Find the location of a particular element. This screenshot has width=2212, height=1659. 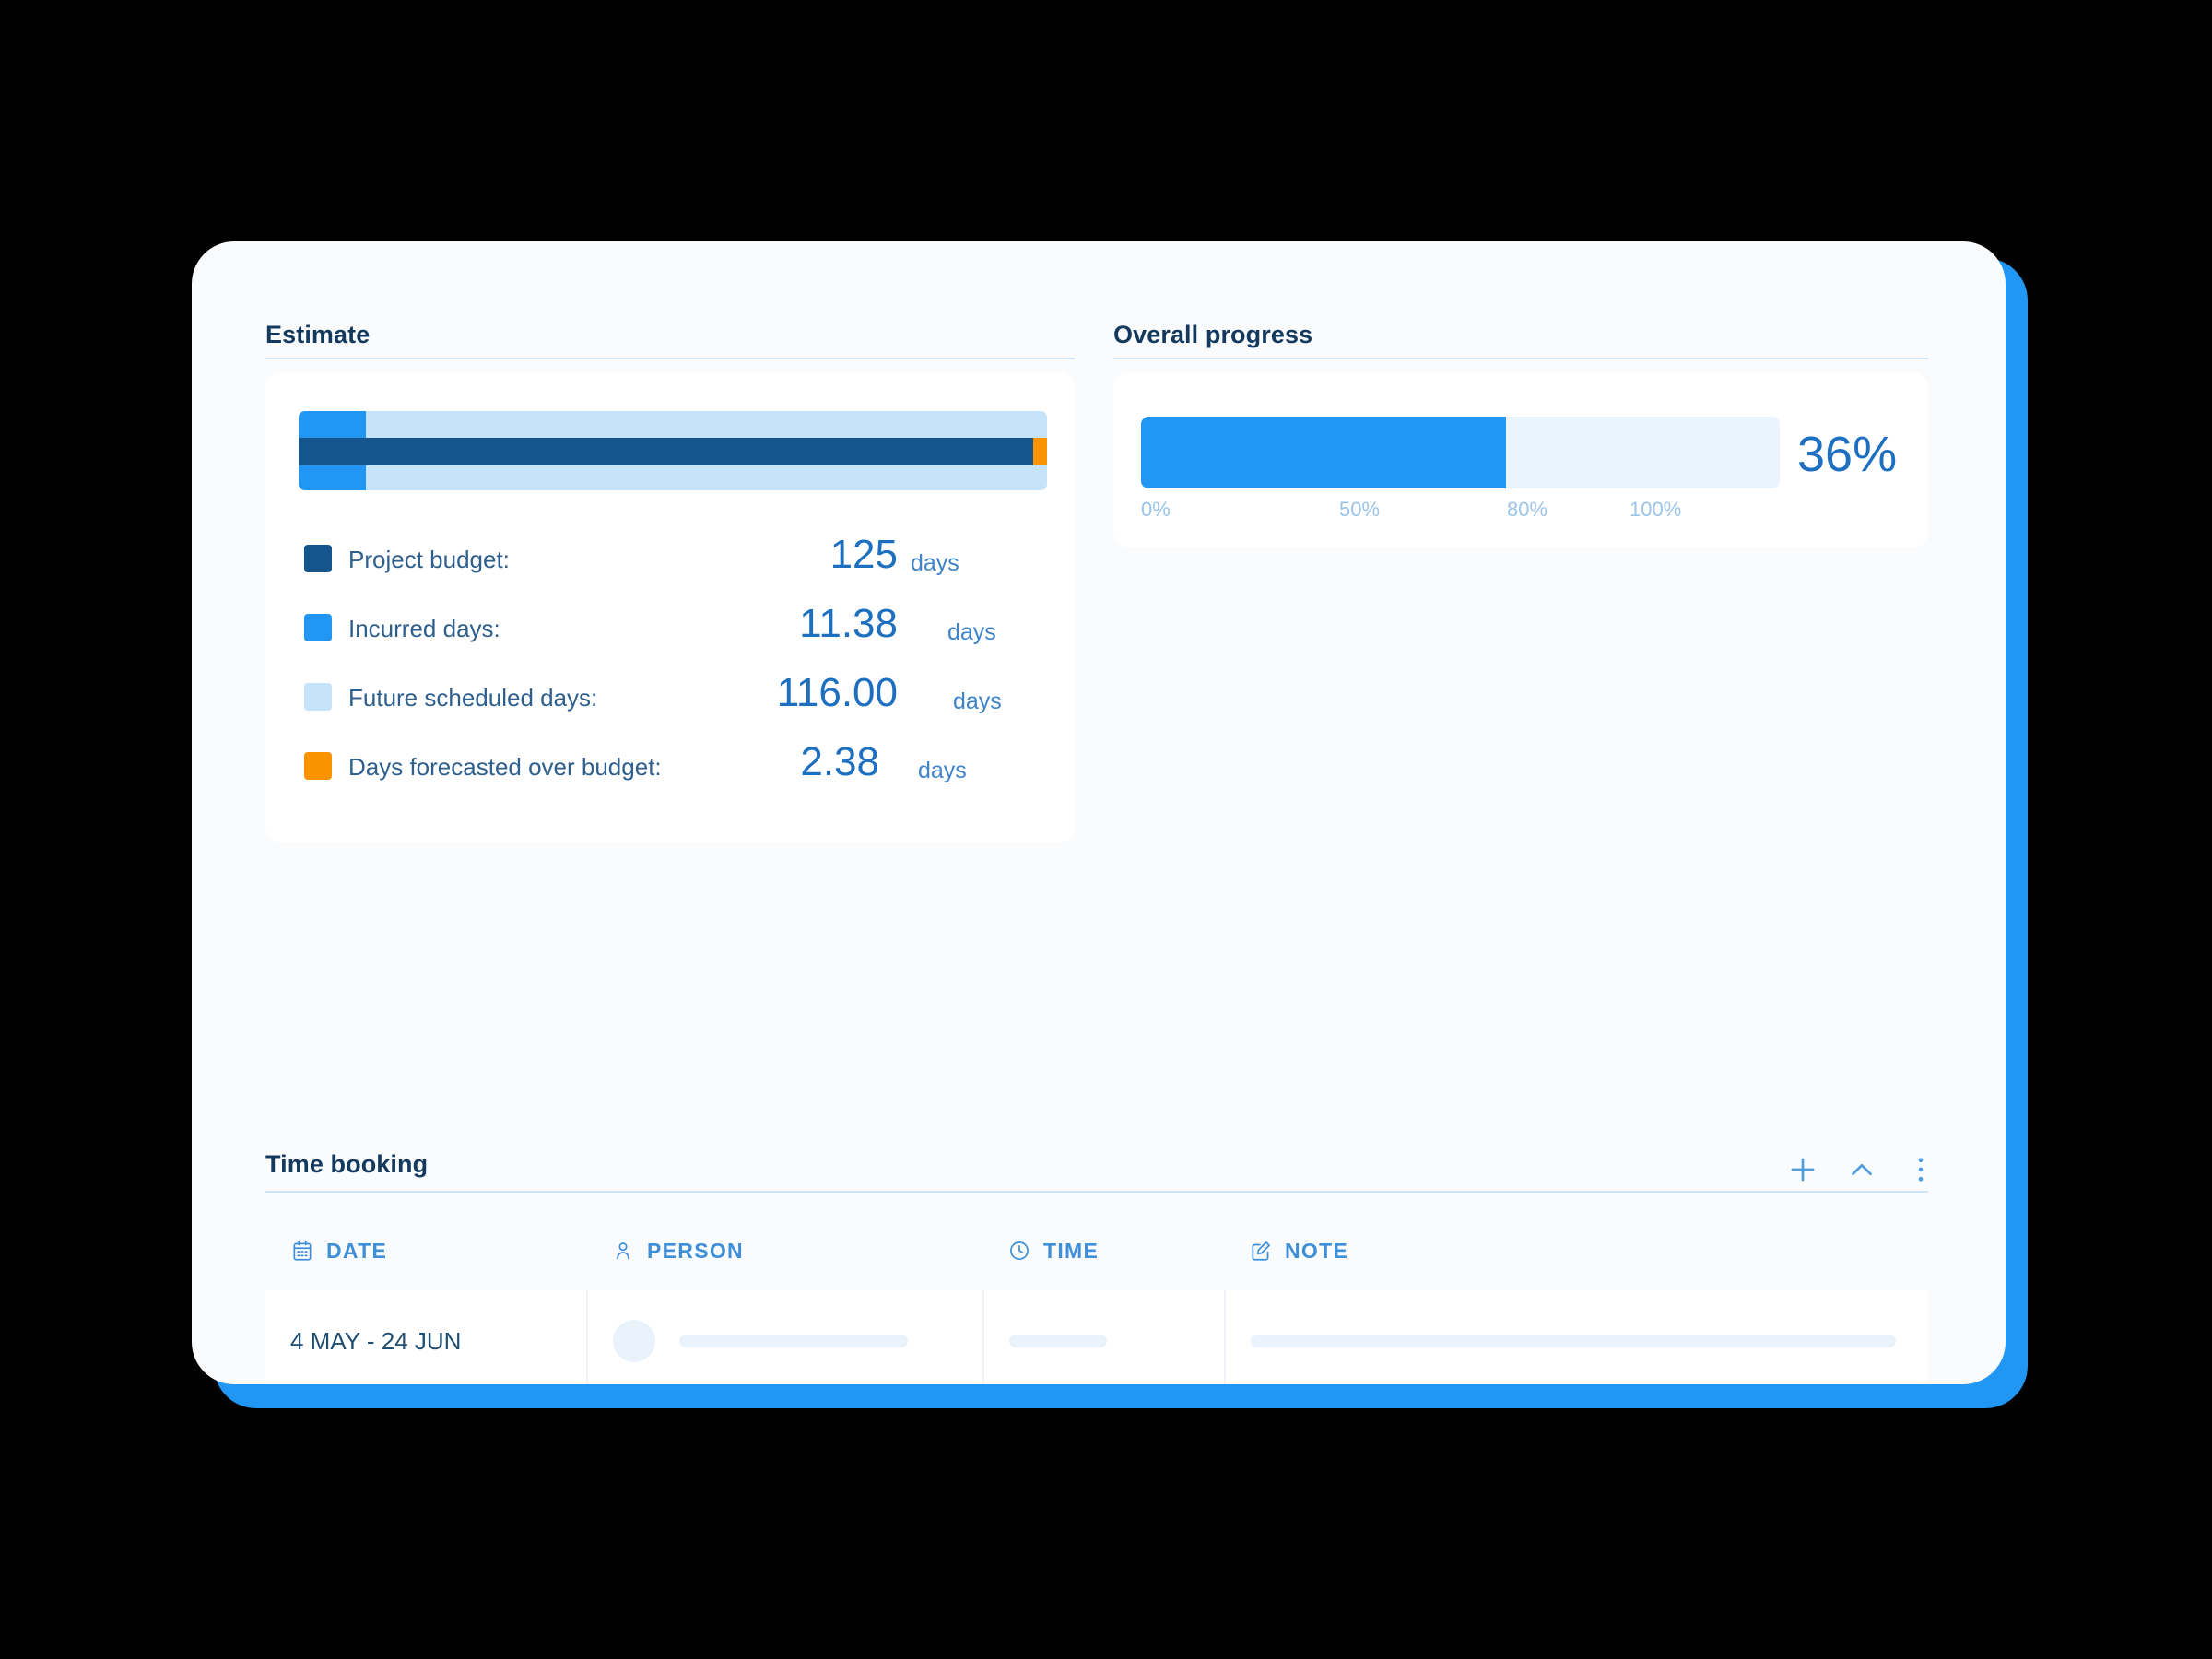

note-text-placeholder is located at coordinates (1573, 1341).